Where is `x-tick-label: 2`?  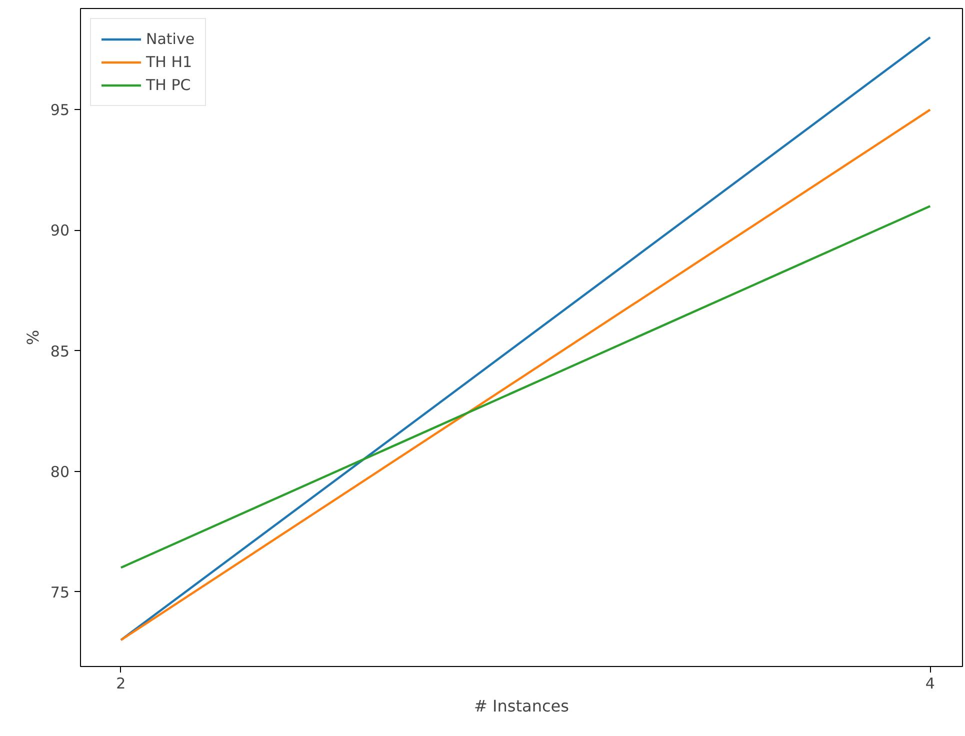
x-tick-label: 2 is located at coordinates (121, 683).